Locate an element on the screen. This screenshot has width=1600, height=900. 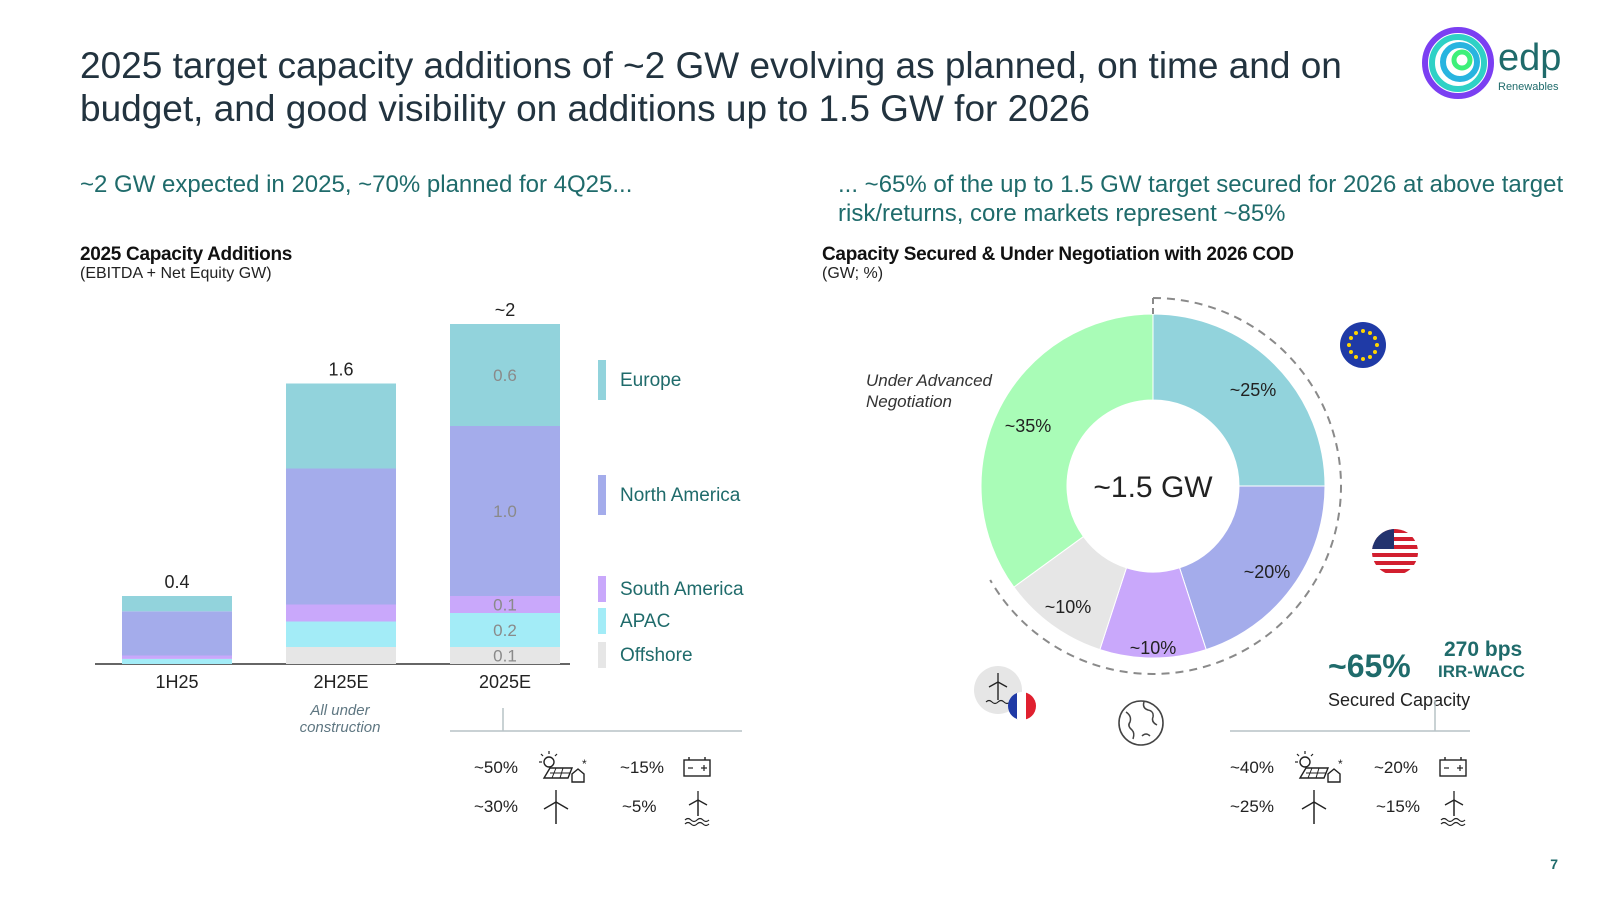
right-wind-pct: ~25% is located at coordinates (1252, 806).